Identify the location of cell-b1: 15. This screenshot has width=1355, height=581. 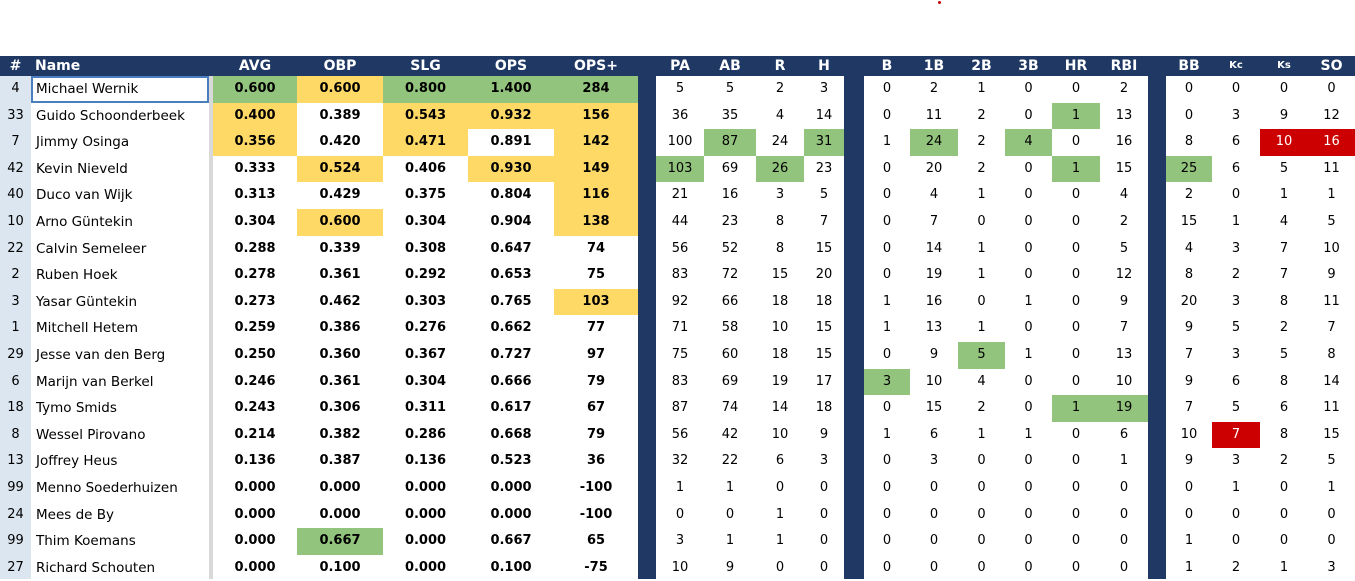
(934, 408).